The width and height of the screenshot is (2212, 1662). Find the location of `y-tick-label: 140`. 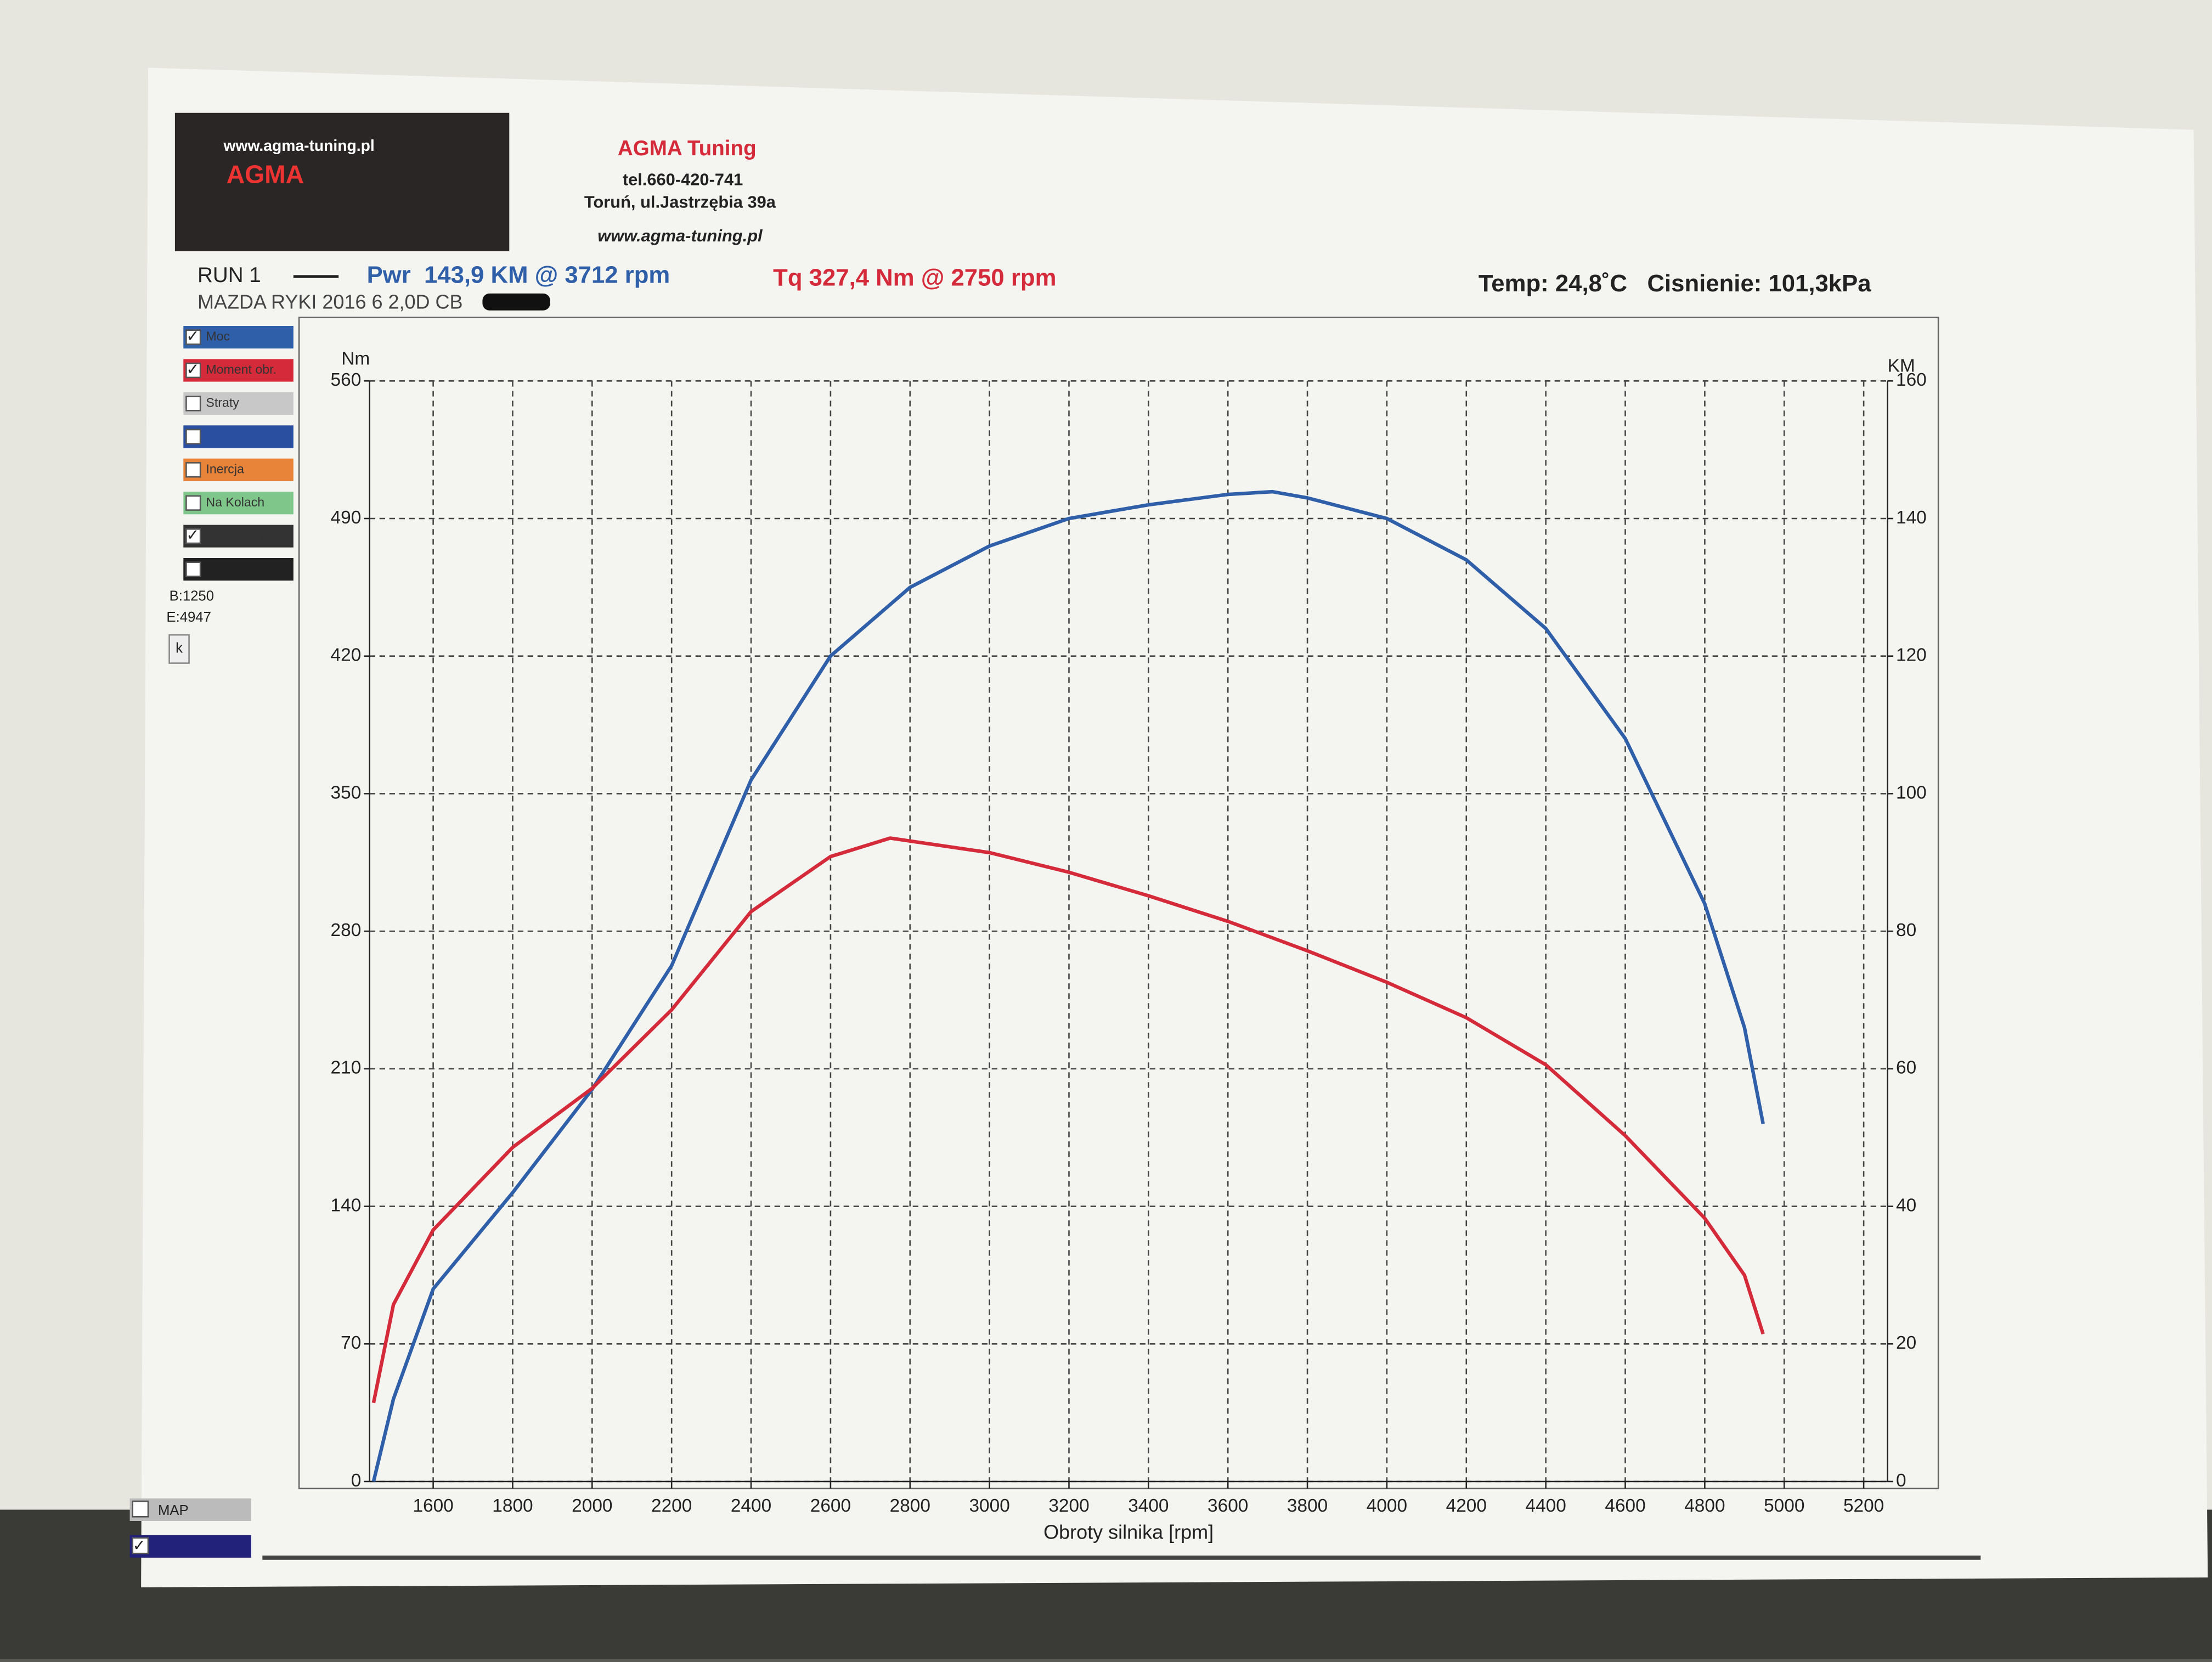

y-tick-label: 140 is located at coordinates (346, 1205).